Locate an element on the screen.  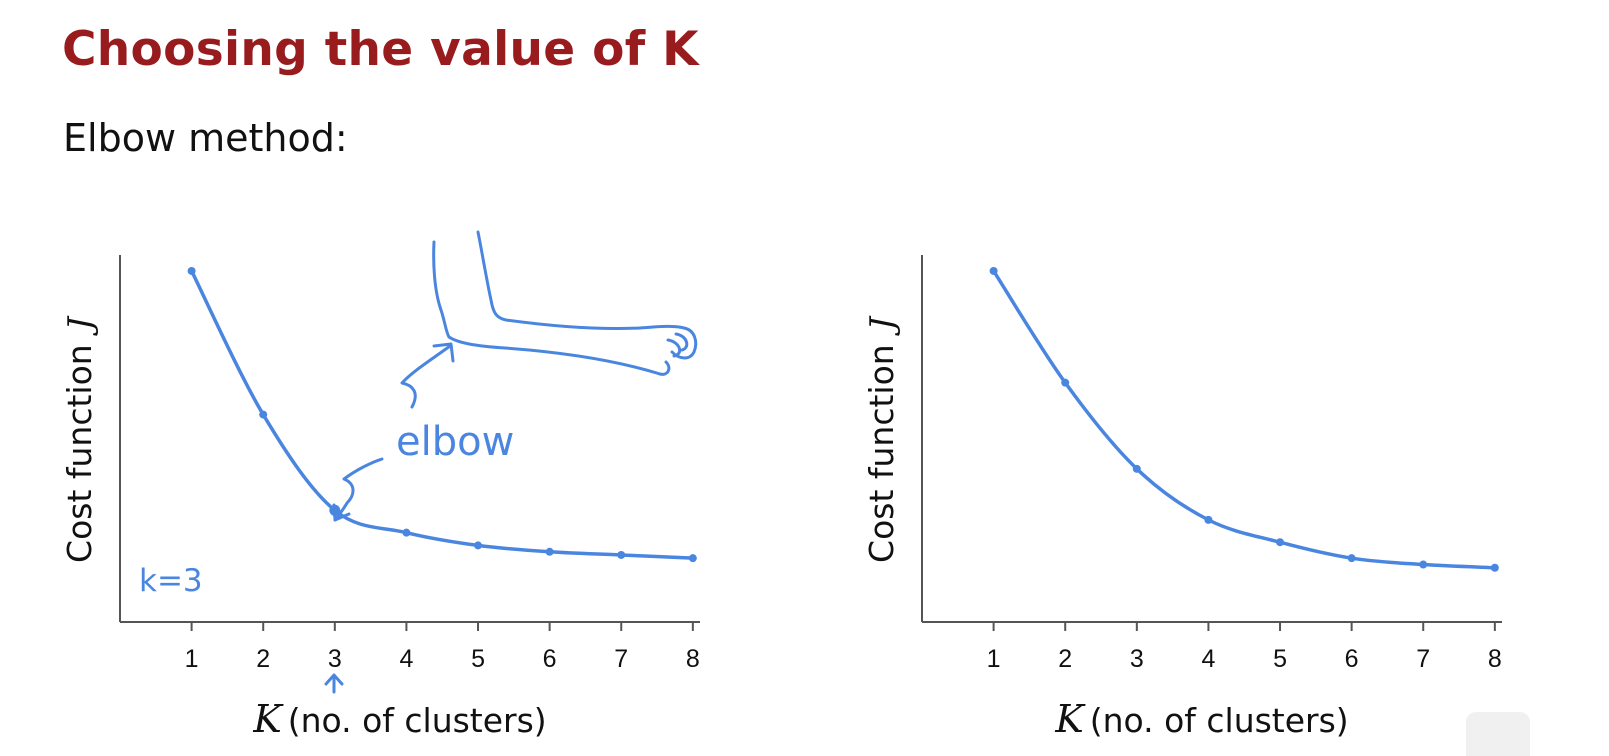
data-point-left-k2 is located at coordinates (263, 414).